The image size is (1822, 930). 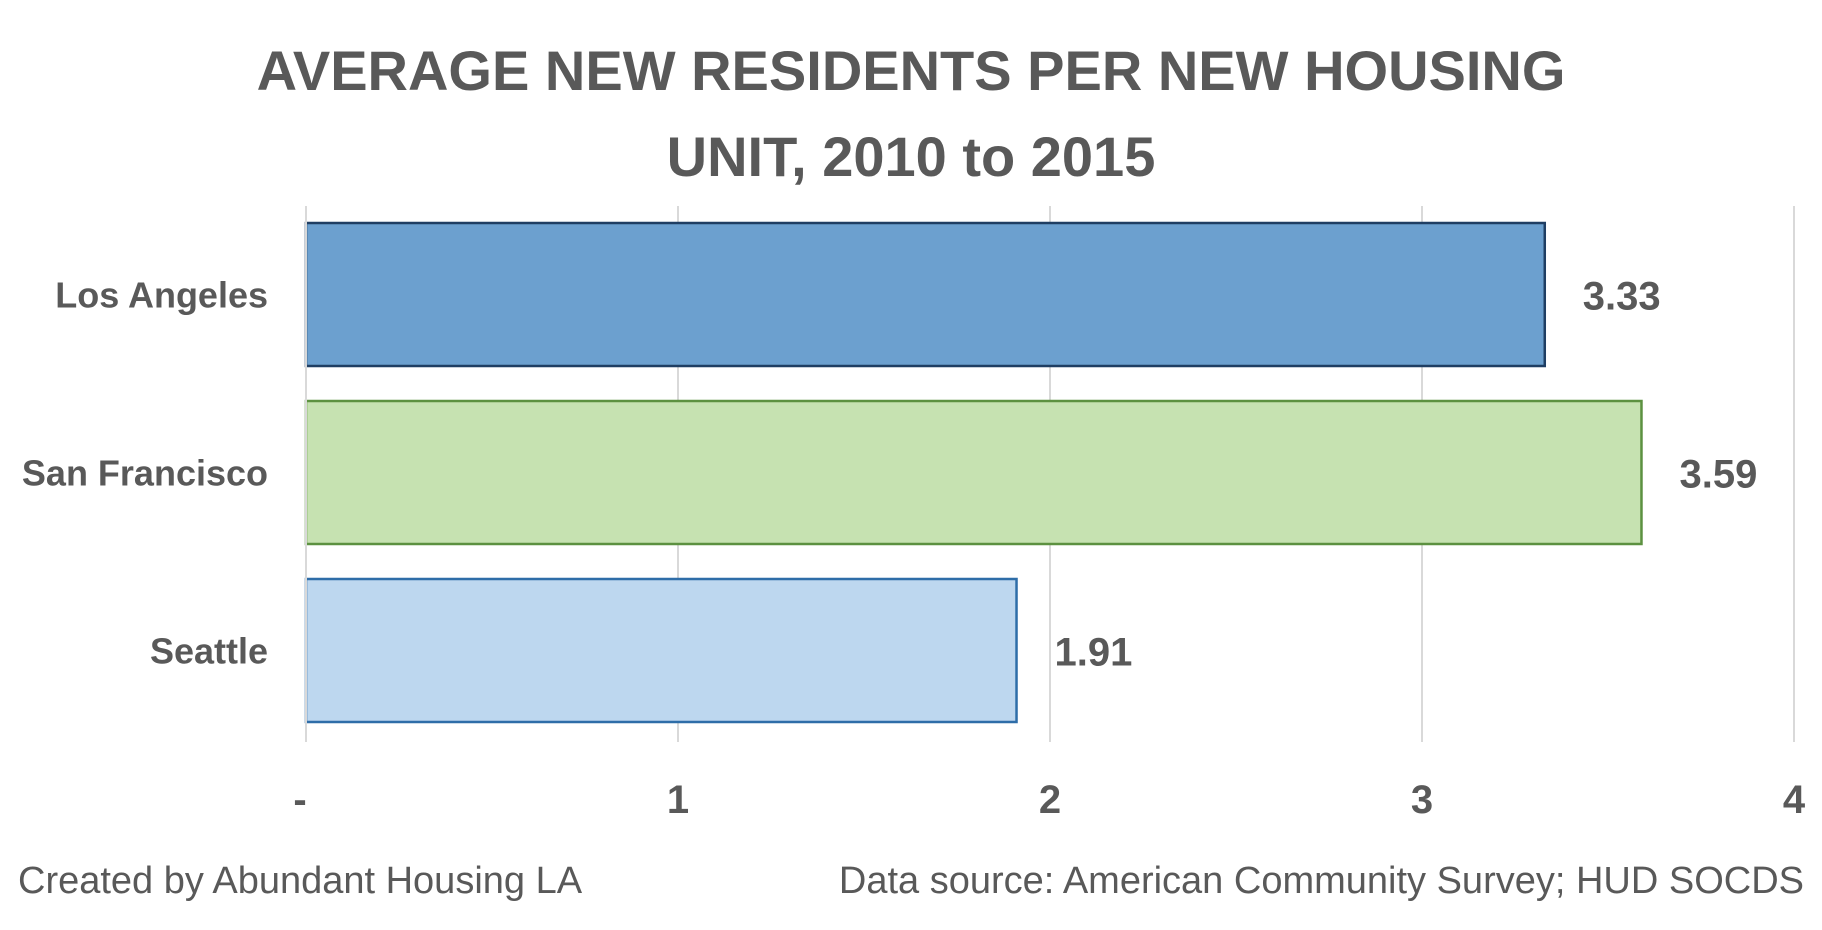 What do you see at coordinates (161, 295) in the screenshot?
I see `category-label: Los Angeles` at bounding box center [161, 295].